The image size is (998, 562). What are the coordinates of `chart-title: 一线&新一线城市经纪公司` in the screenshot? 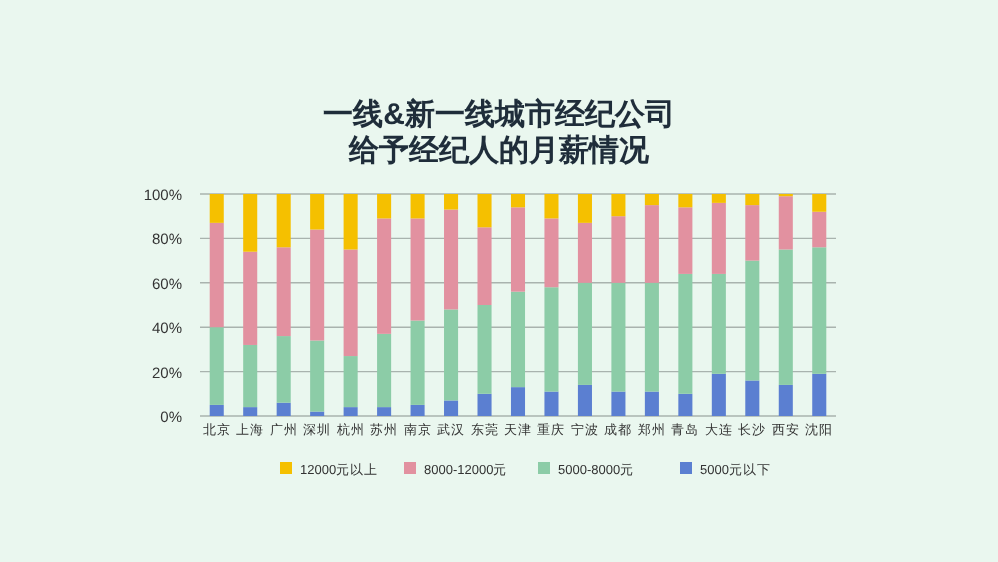 It's located at (499, 114).